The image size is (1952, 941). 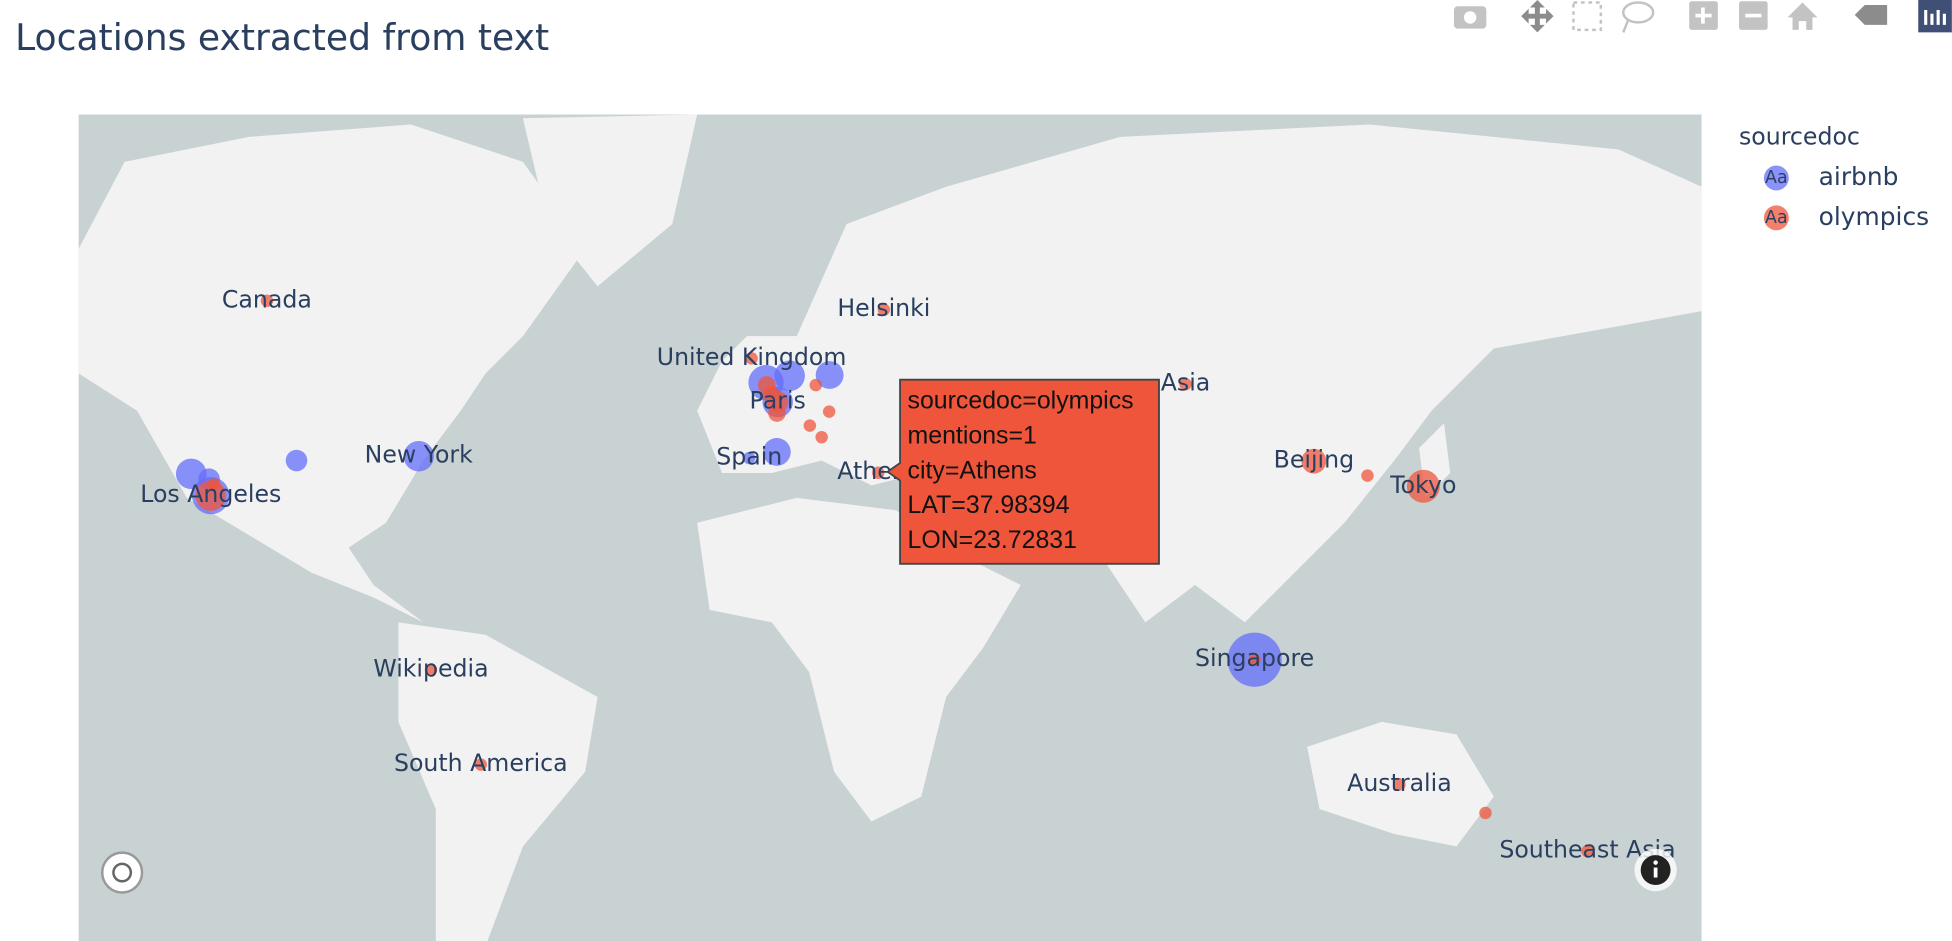 I want to click on modebar, so click(x=1702, y=16).